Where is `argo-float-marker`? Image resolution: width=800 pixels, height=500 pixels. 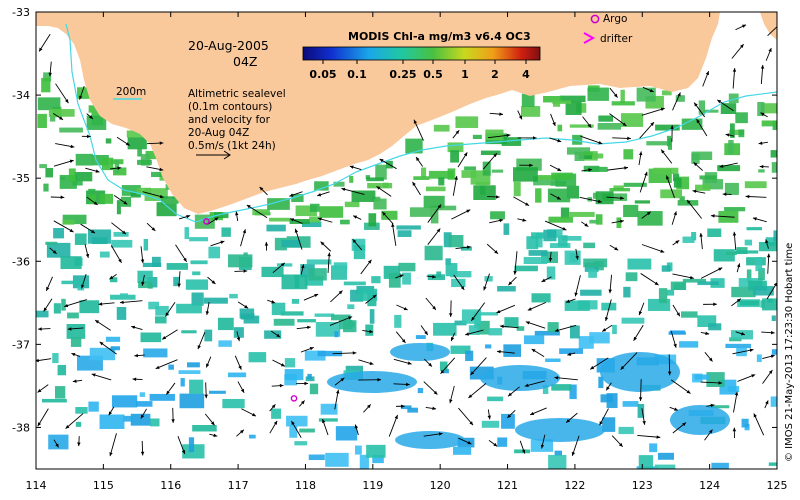 argo-float-marker is located at coordinates (206, 221).